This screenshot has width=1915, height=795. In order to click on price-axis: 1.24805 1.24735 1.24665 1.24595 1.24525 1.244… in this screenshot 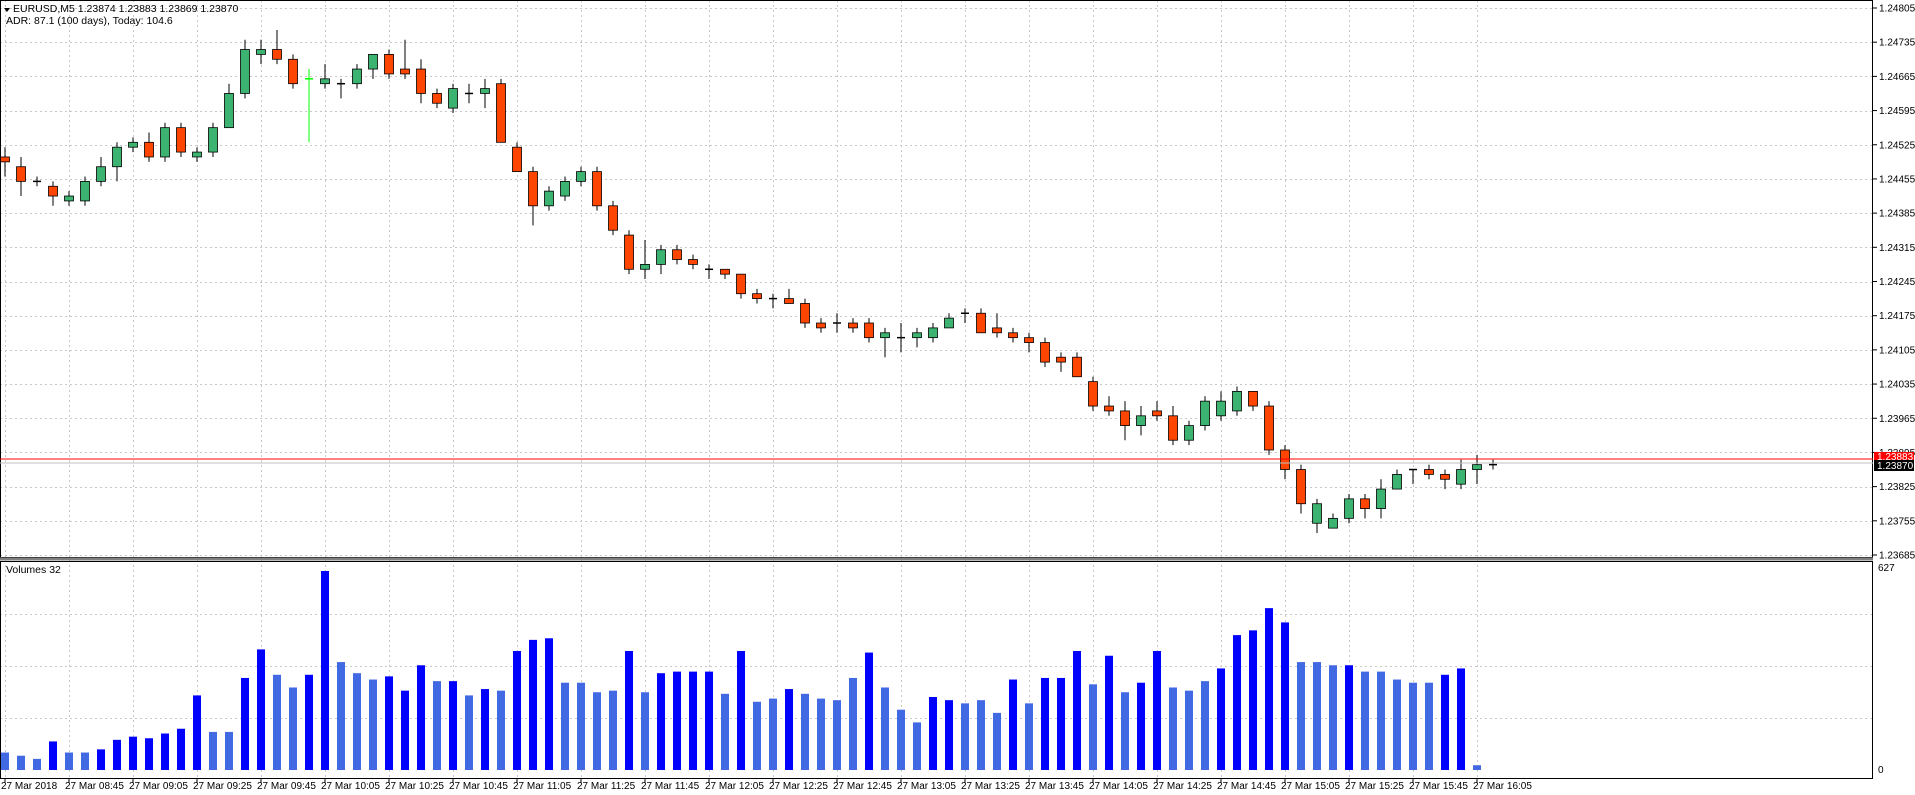, I will do `click(1894, 283)`.